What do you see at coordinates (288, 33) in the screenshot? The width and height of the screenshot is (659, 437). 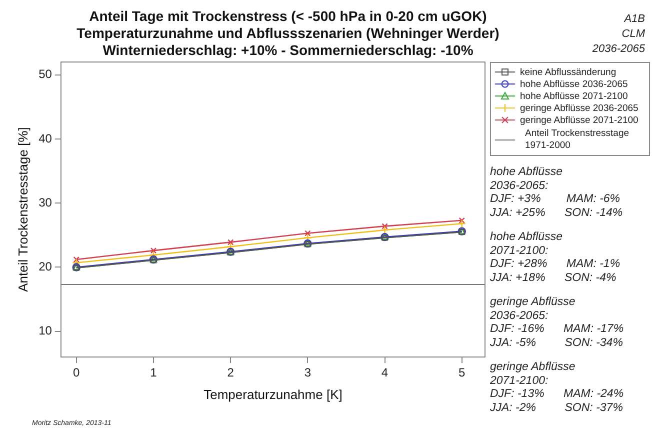 I see `chart-title: Anteil Tage mit Trockenstress (< -500 hPa in 0-20 cm uGOK) Temperaturzunahme und Abflussszenarien (Wehninger Werder) Winterniederschlag: +10% - Sommerniederschlag: -10%` at bounding box center [288, 33].